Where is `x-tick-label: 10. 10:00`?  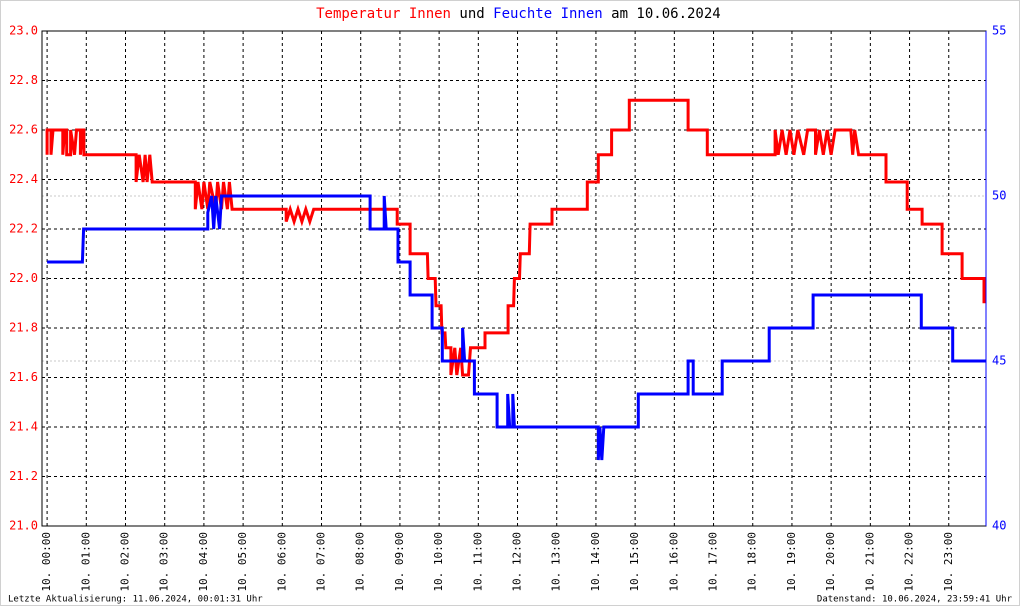 x-tick-label: 10. 10:00 is located at coordinates (438, 562).